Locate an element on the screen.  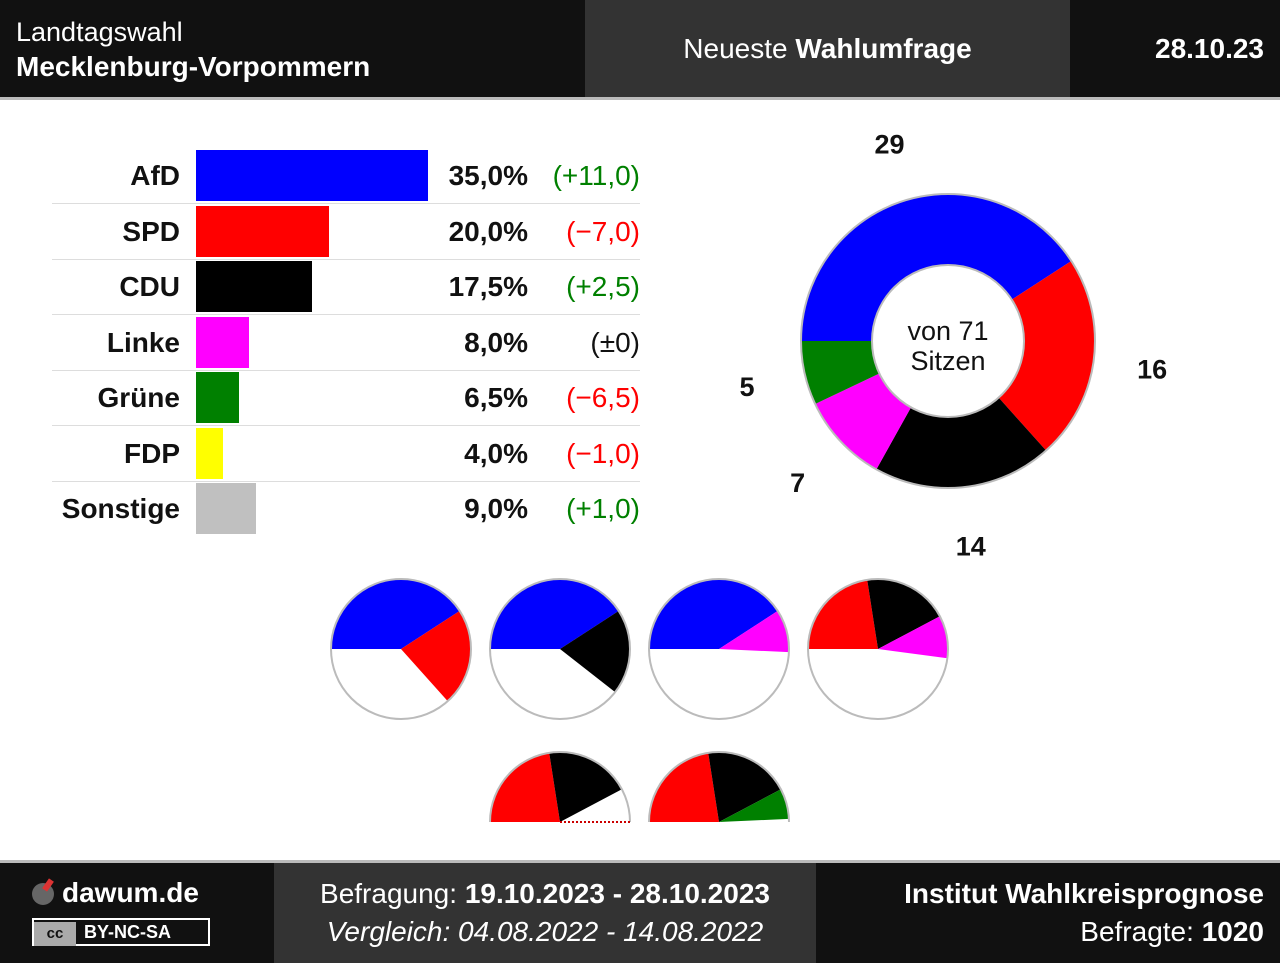
seat-label: 14 is located at coordinates (971, 547).